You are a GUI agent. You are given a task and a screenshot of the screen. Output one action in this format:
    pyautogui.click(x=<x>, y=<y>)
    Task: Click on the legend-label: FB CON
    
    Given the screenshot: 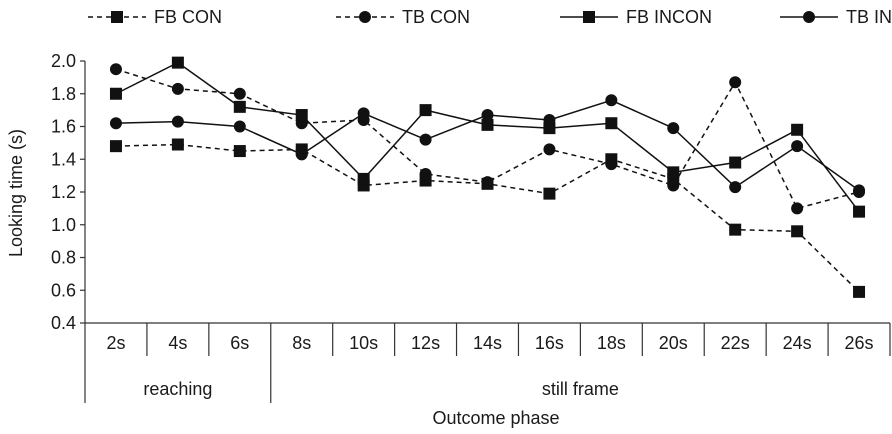 What is the action you would take?
    pyautogui.click(x=188, y=17)
    